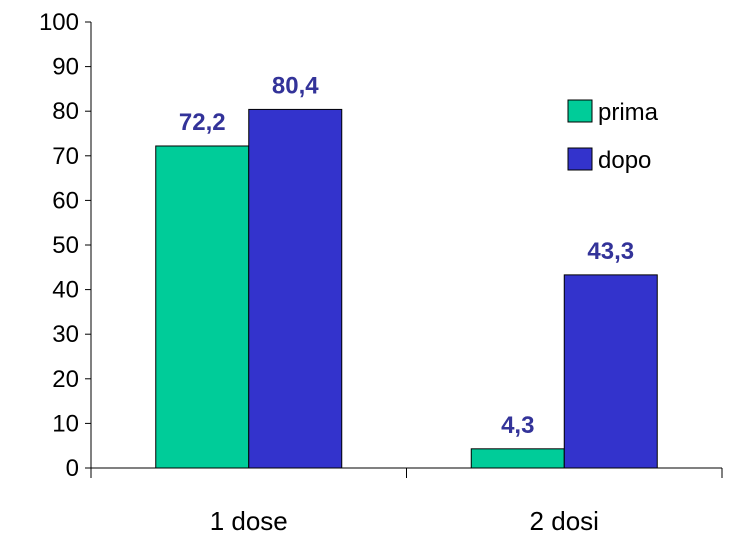  I want to click on y-tick-label: 30, so click(65, 334).